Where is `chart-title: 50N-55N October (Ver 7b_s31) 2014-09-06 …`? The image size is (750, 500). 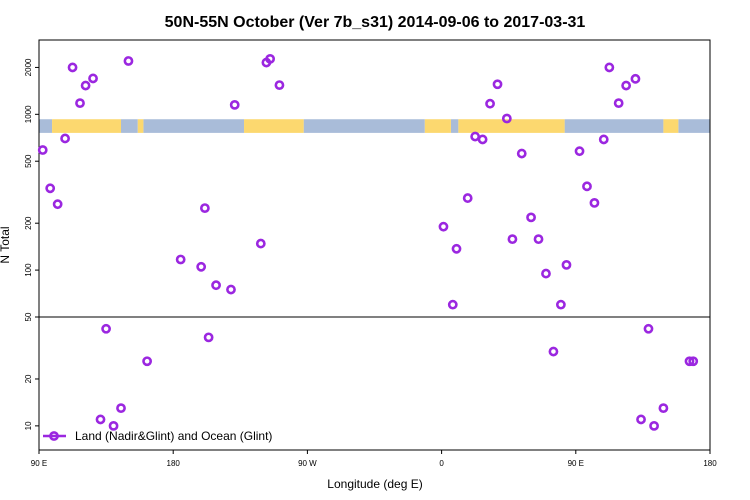 chart-title: 50N-55N October (Ver 7b_s31) 2014-09-06 … is located at coordinates (375, 22).